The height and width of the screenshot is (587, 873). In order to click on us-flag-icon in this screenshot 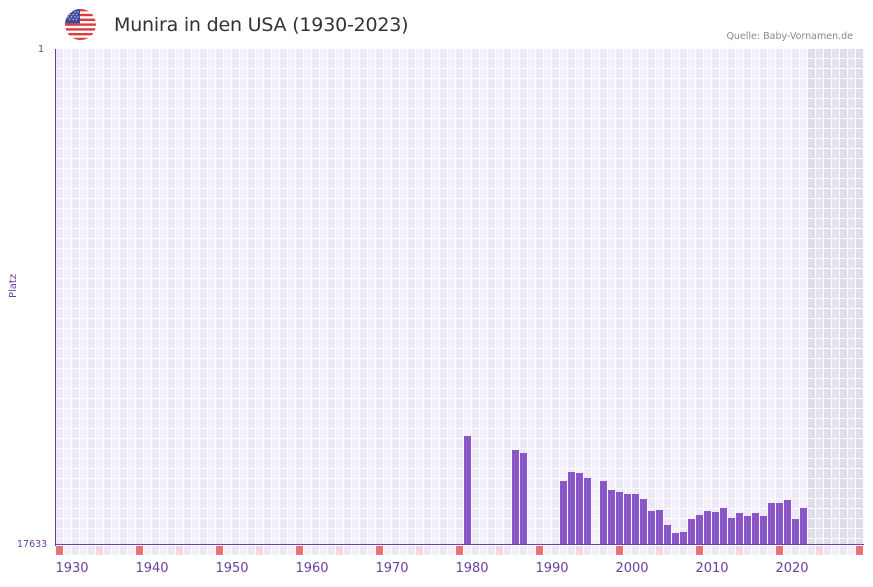, I will do `click(80, 24)`.